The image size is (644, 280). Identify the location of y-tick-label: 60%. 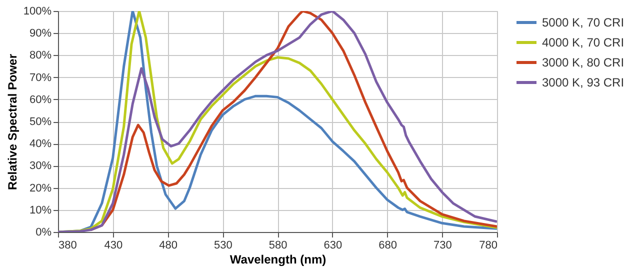
(40, 100).